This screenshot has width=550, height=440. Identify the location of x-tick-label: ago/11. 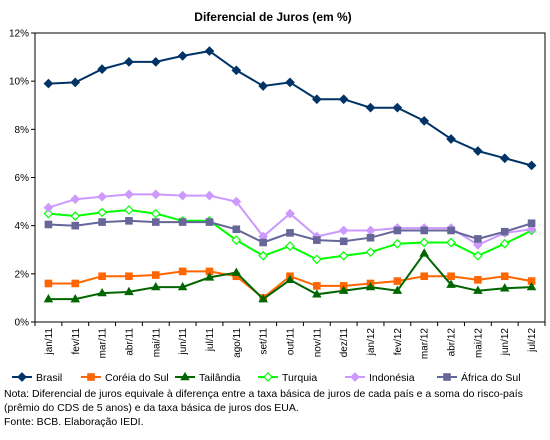
(237, 343).